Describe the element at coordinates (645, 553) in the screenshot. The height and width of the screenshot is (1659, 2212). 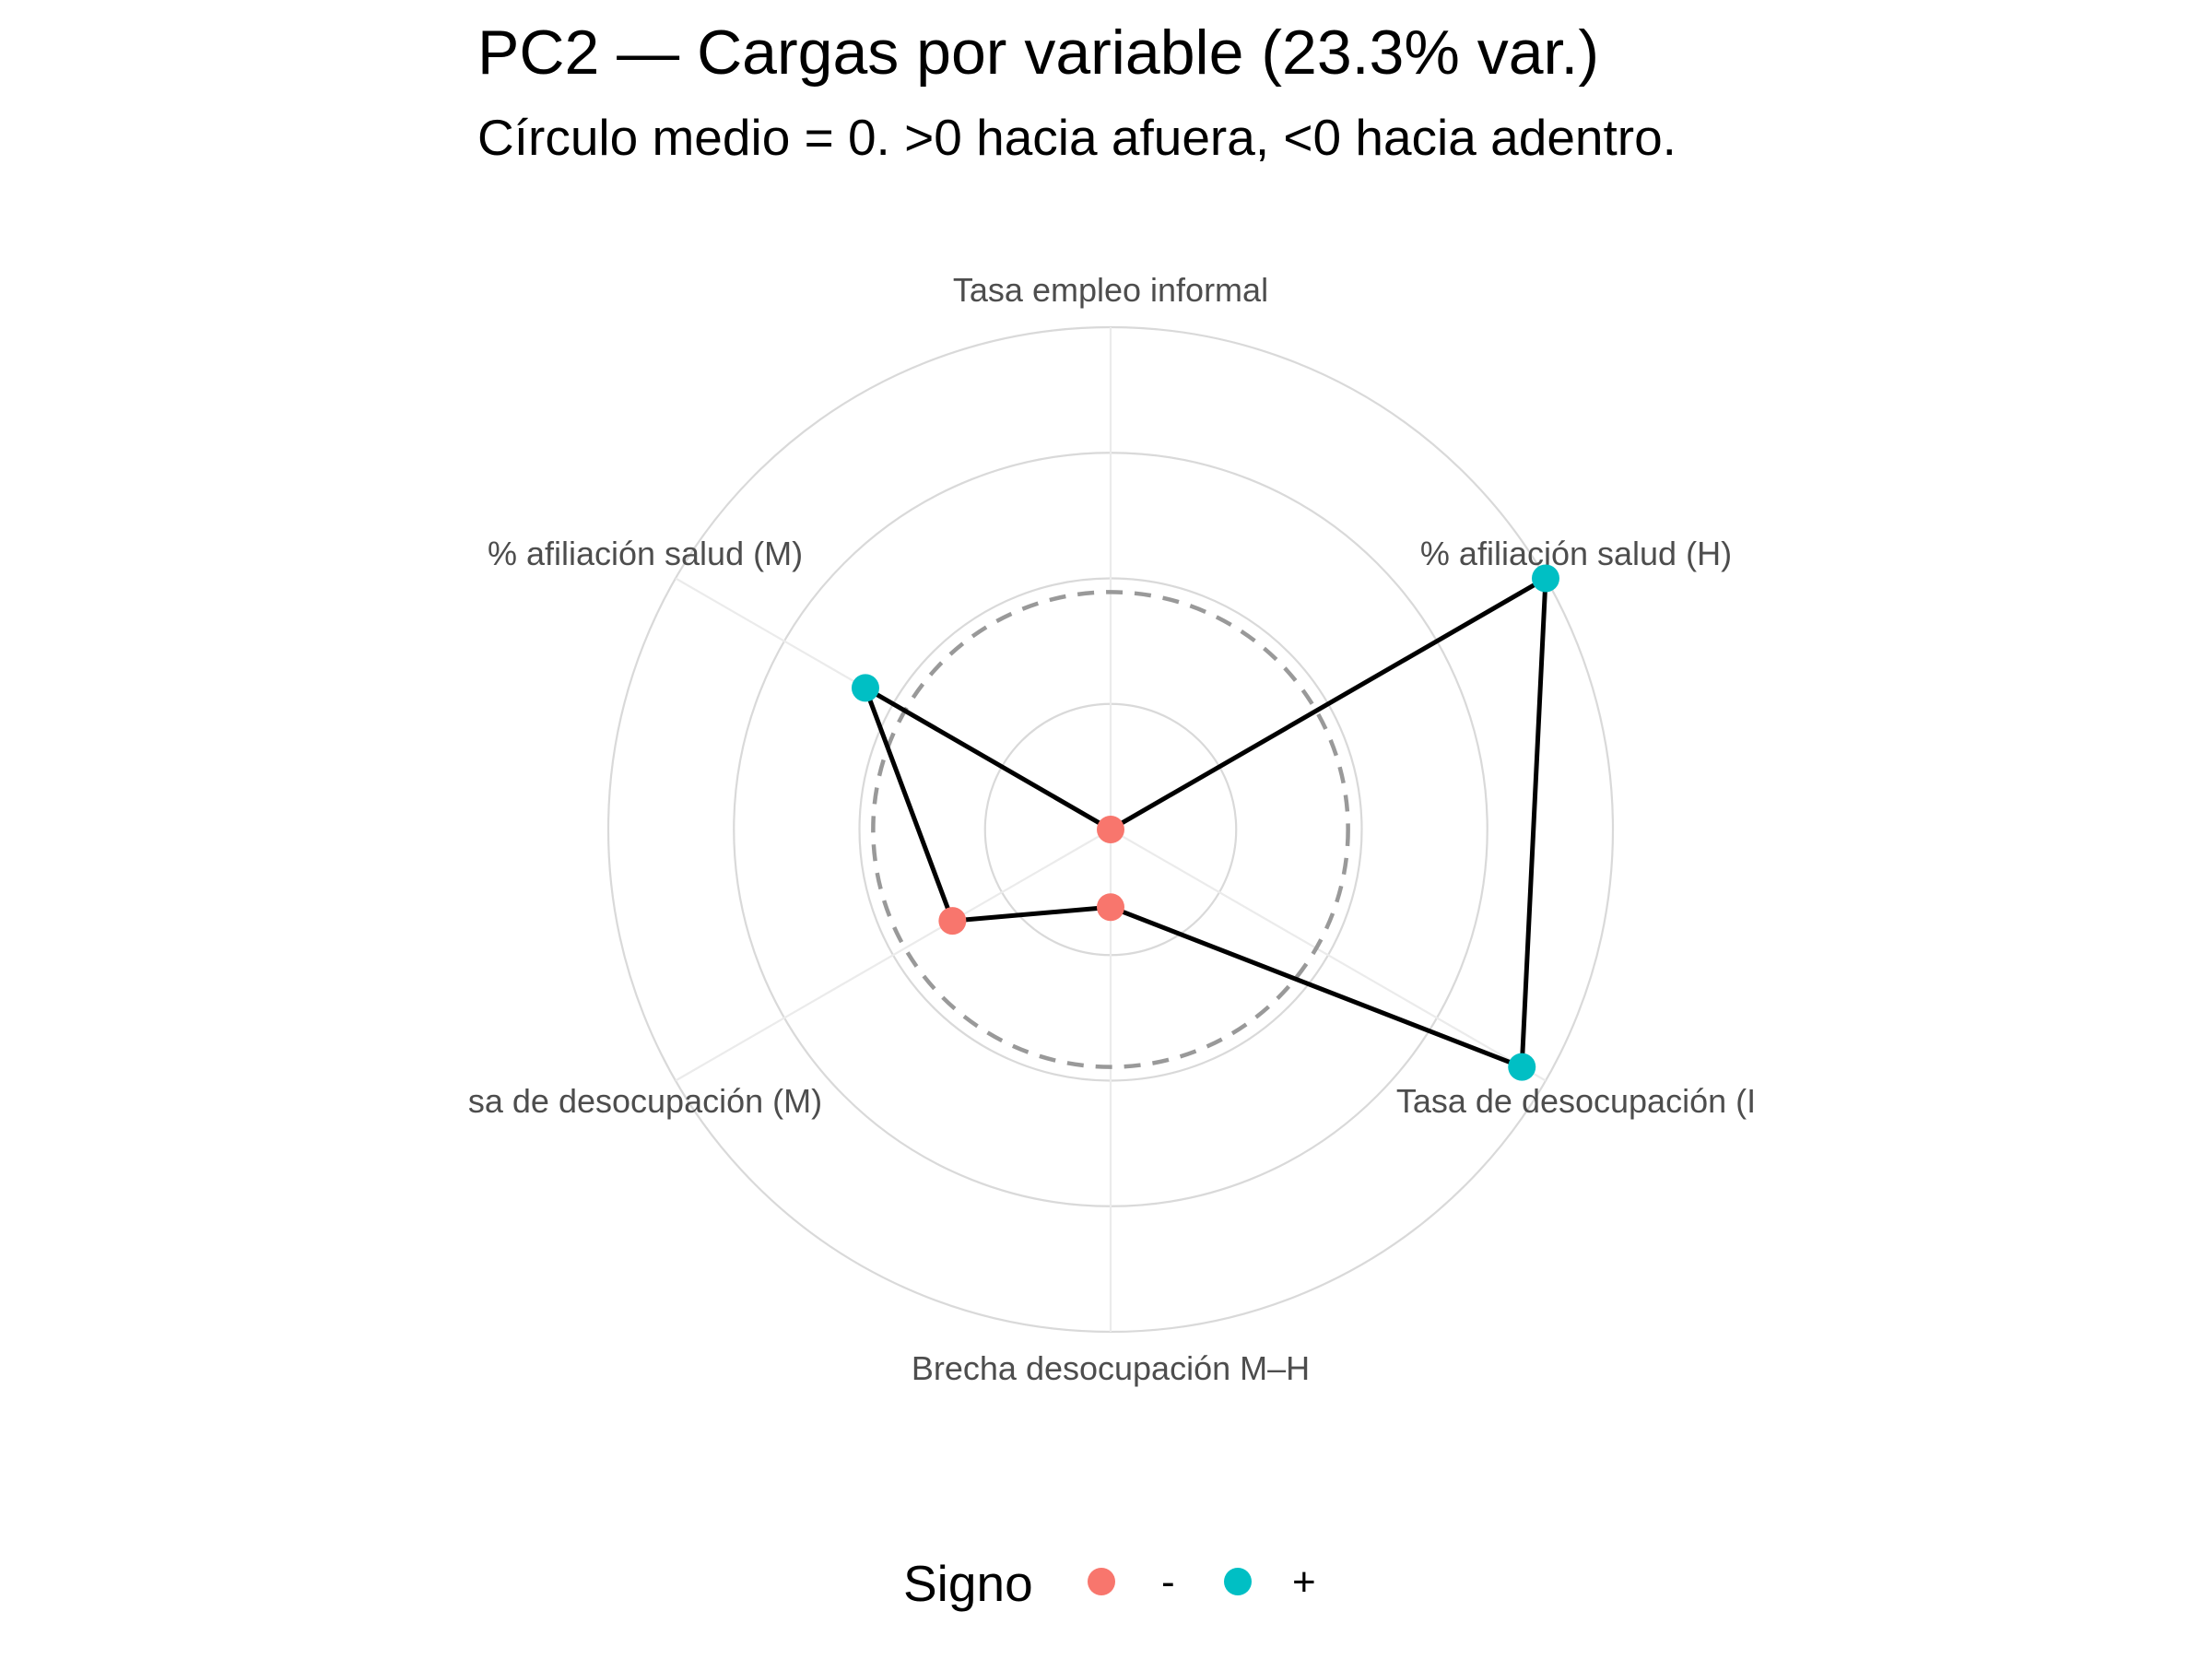
I see `axis-label-5: % afiliación salud (M)` at that location.